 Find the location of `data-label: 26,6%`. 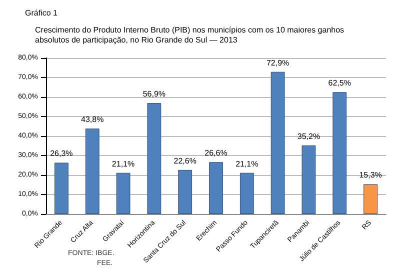

data-label: 26,6% is located at coordinates (216, 153).